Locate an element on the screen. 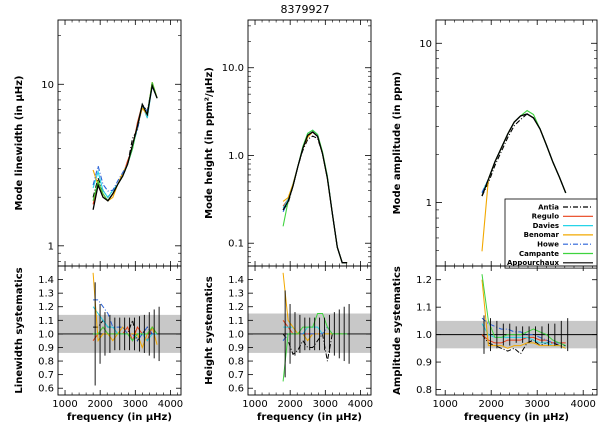 The image size is (600, 422). series-line-regulo-linewidth is located at coordinates (125, 143).